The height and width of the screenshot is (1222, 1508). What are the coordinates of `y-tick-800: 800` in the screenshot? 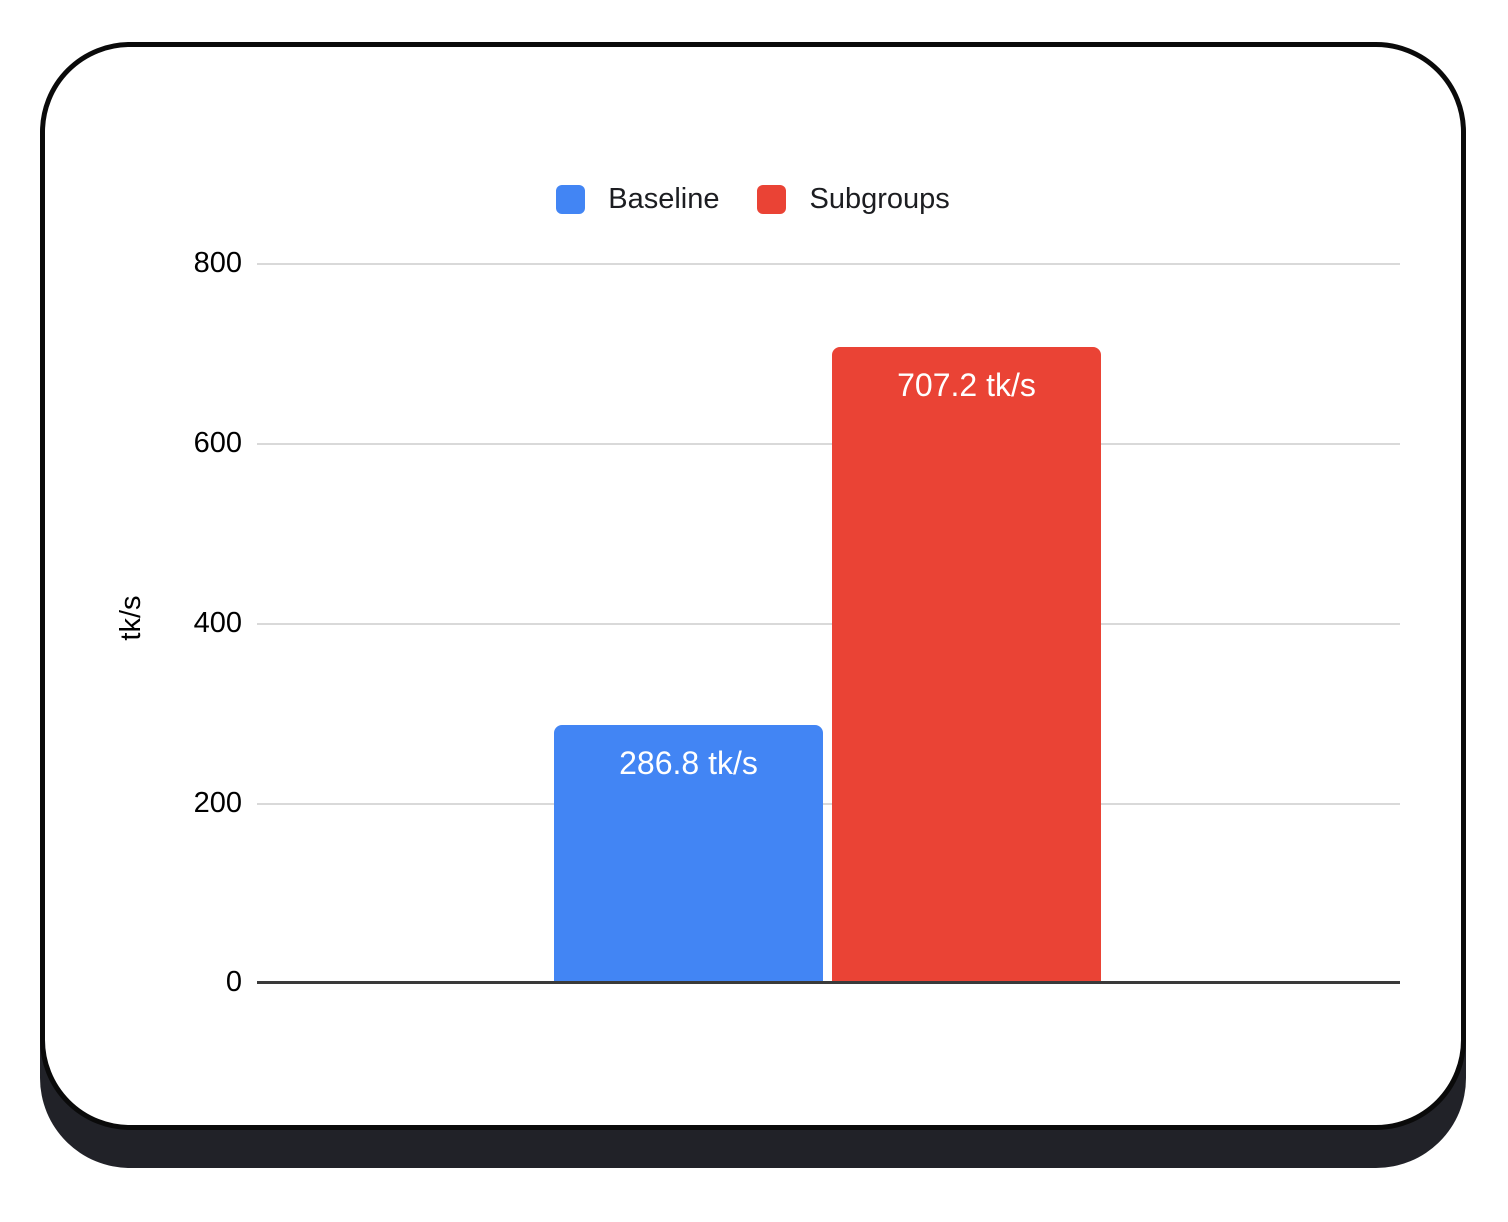 It's located at (217, 263).